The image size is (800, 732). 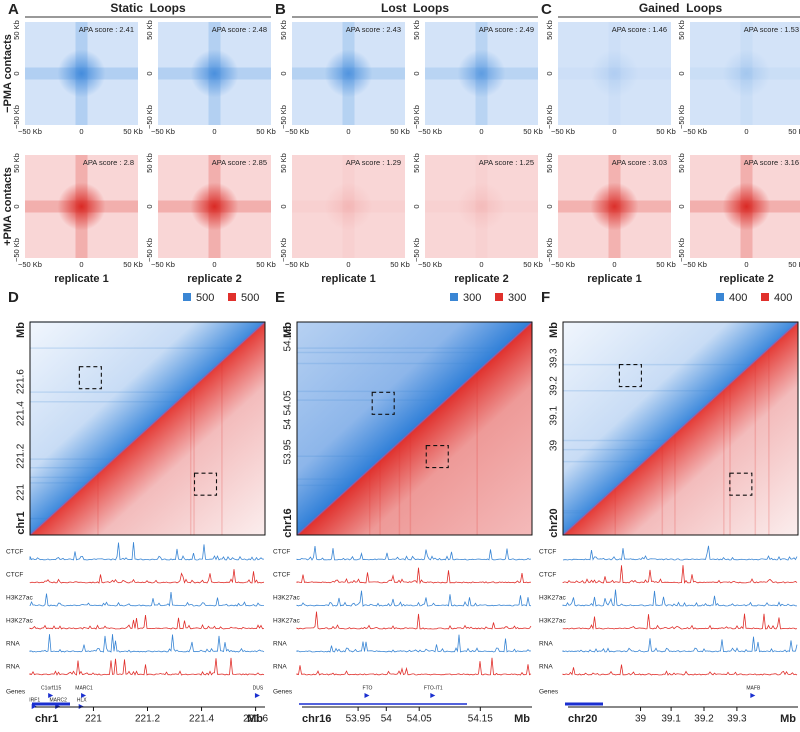 I want to click on x-tick-label: 221.4, so click(x=201, y=719).